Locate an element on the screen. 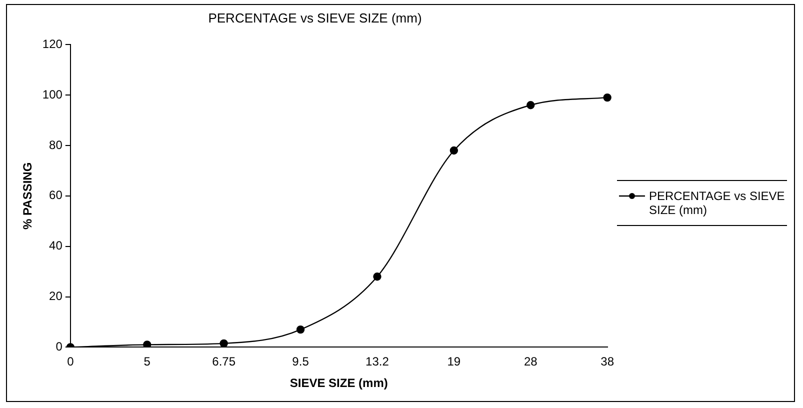 Image resolution: width=803 pixels, height=408 pixels. y-tick-label: 20 is located at coordinates (56, 296).